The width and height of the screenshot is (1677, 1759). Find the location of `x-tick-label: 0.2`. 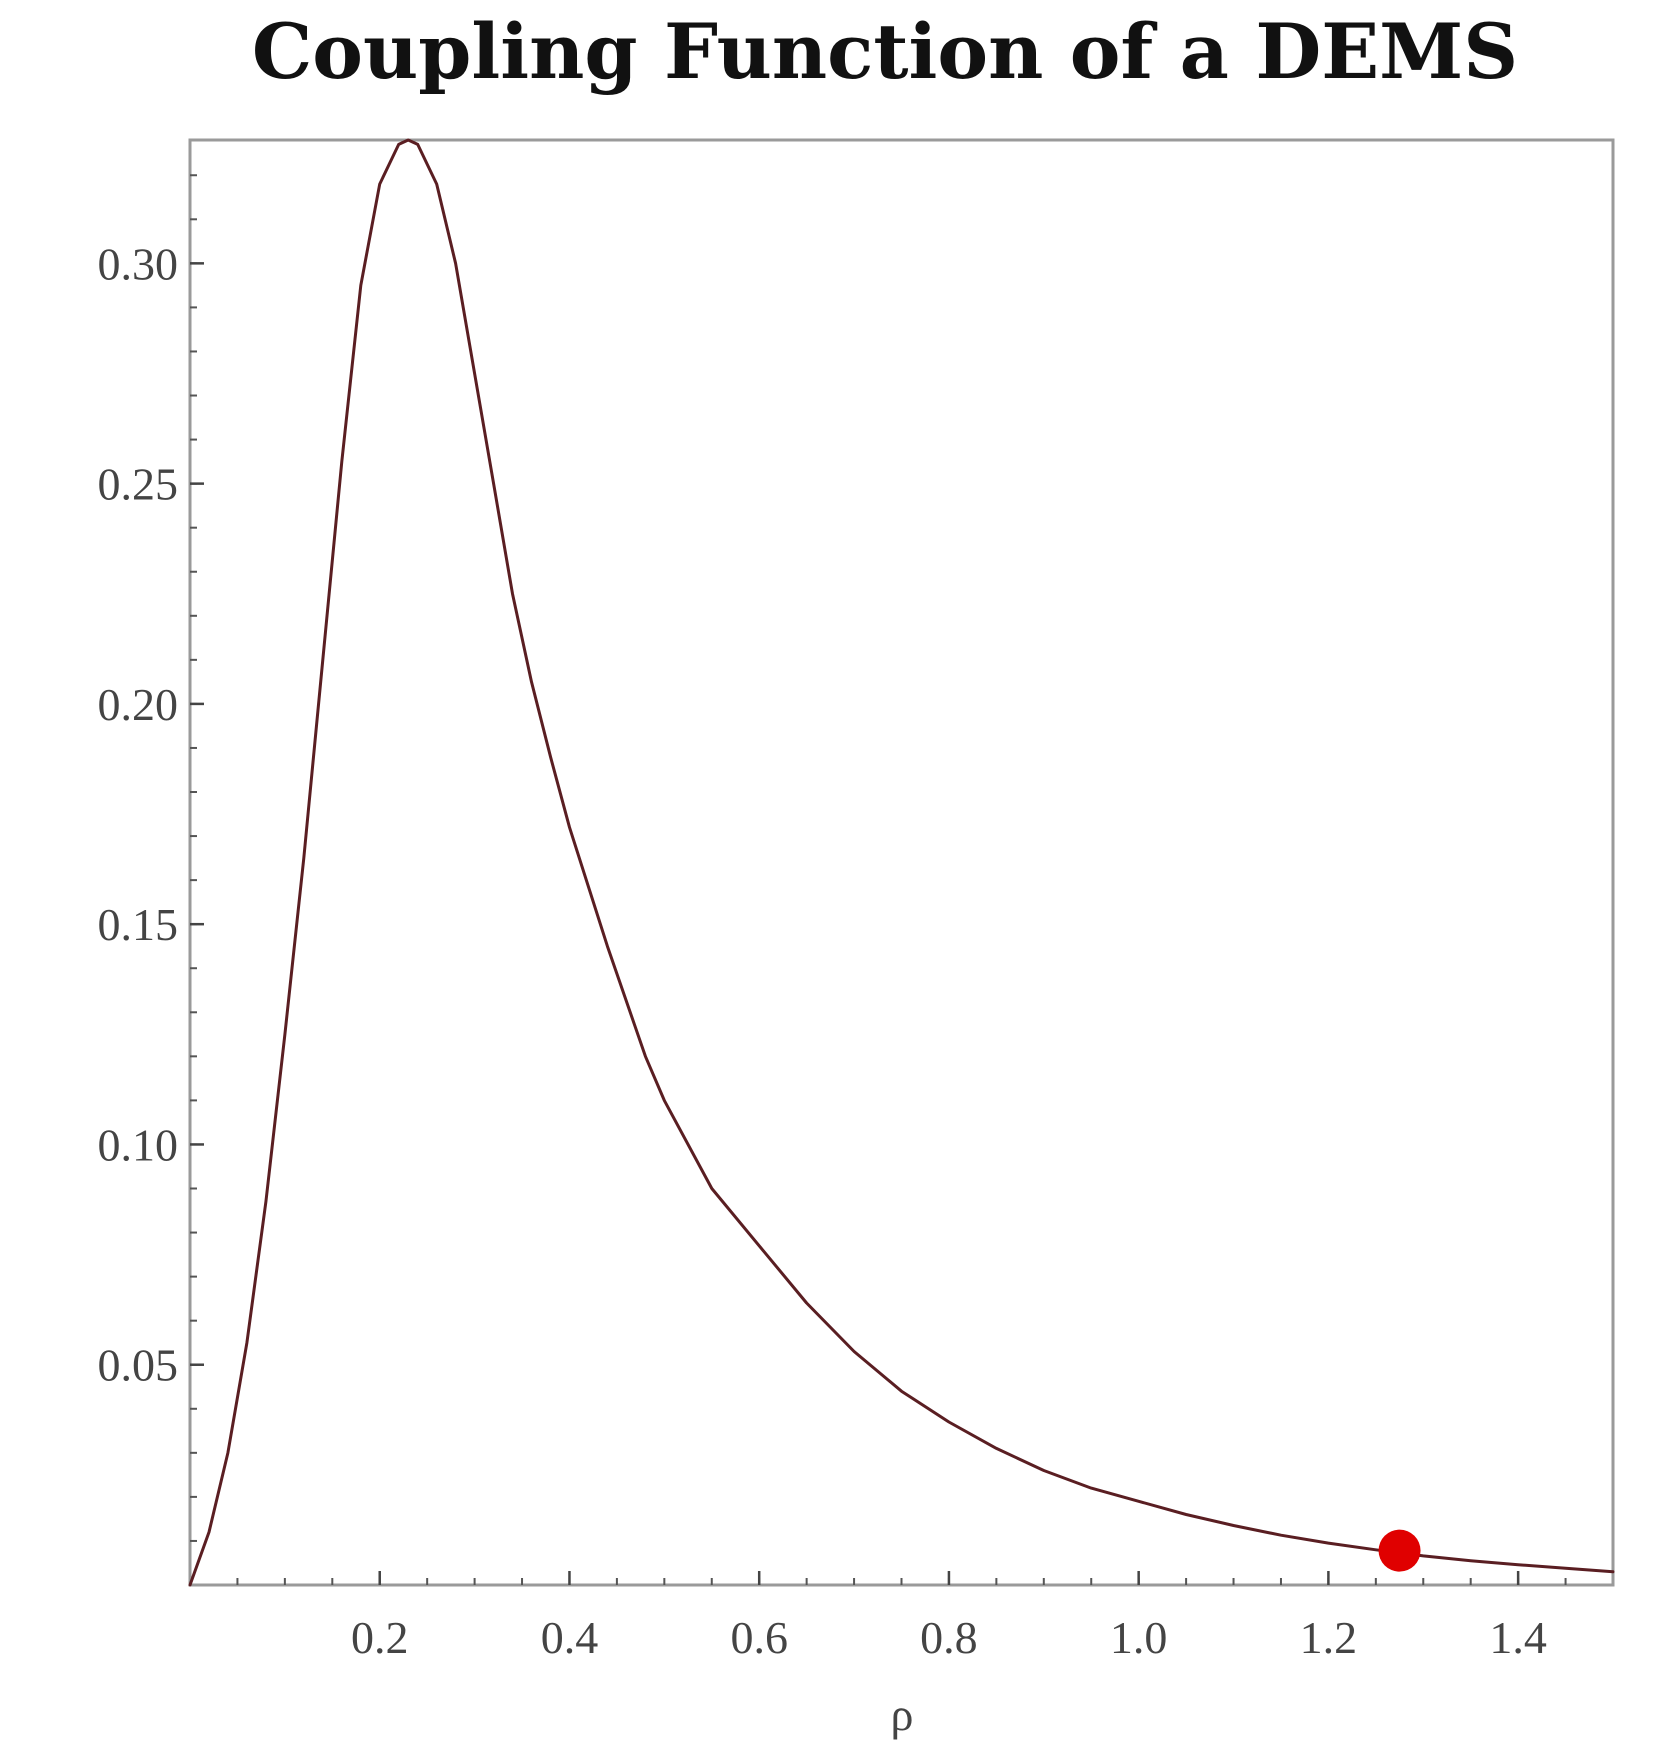

x-tick-label: 0.2 is located at coordinates (380, 1637).